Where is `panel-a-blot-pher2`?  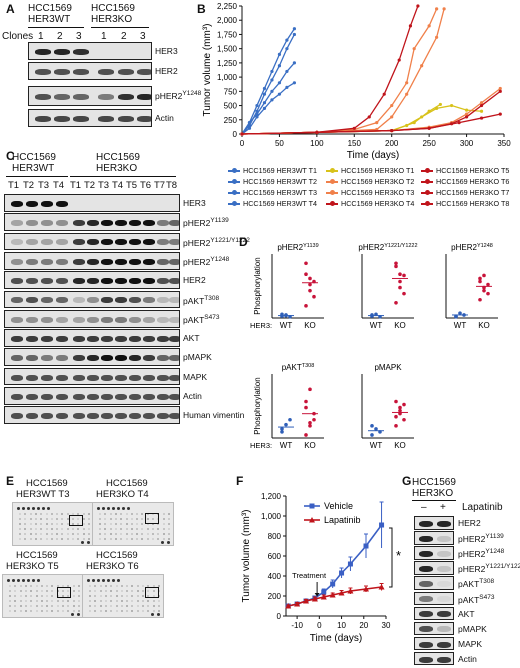 panel-a-blot-pher2 is located at coordinates (90, 96).